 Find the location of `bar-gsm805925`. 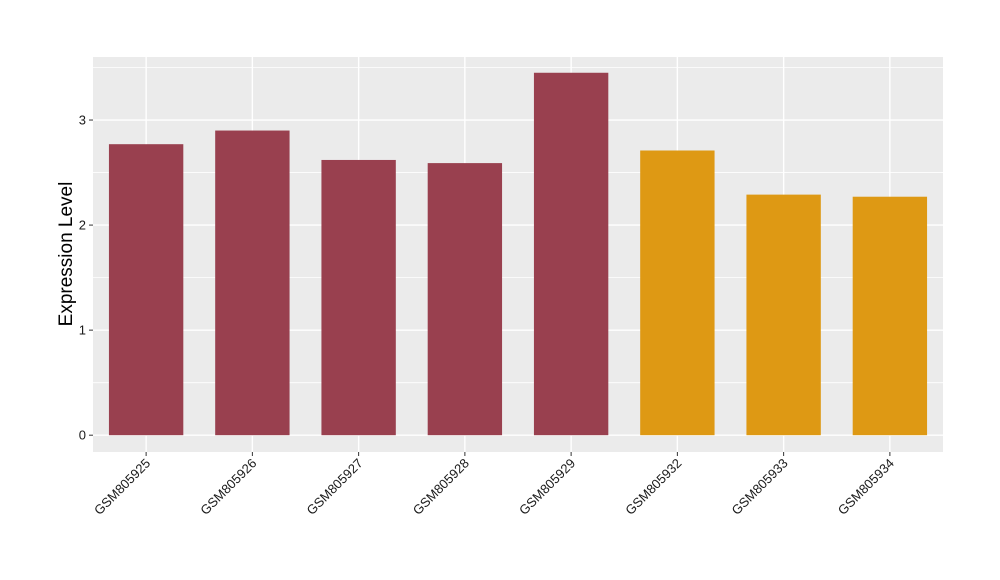

bar-gsm805925 is located at coordinates (146, 290).